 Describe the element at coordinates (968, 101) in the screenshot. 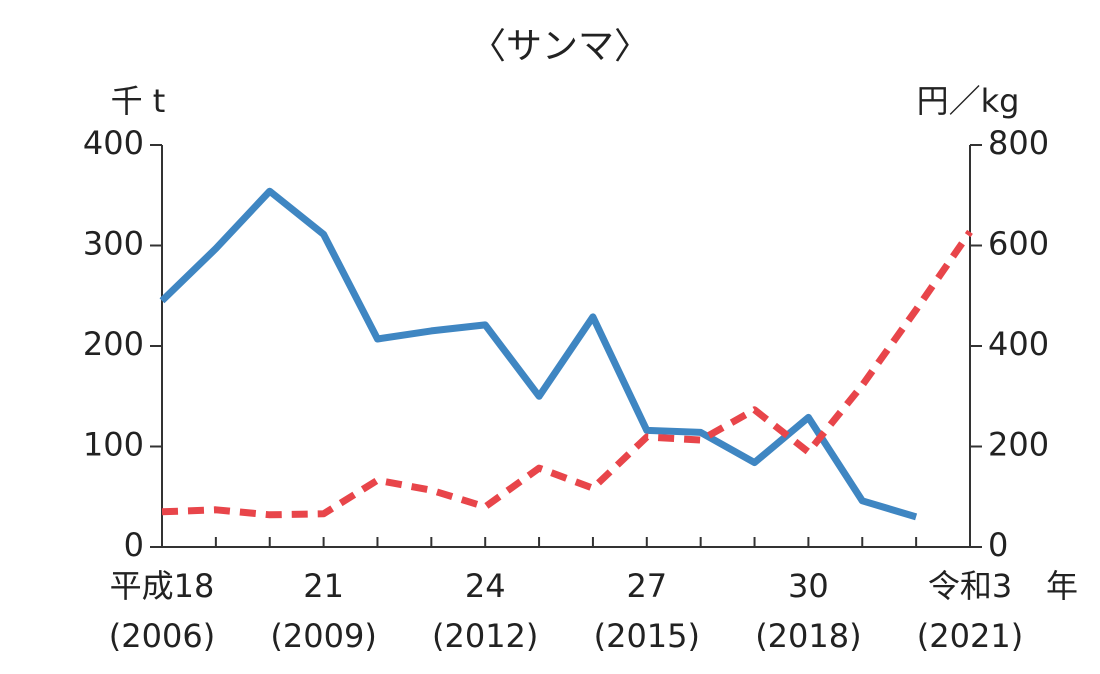

I see `y2-axis-label: 円／kg` at that location.